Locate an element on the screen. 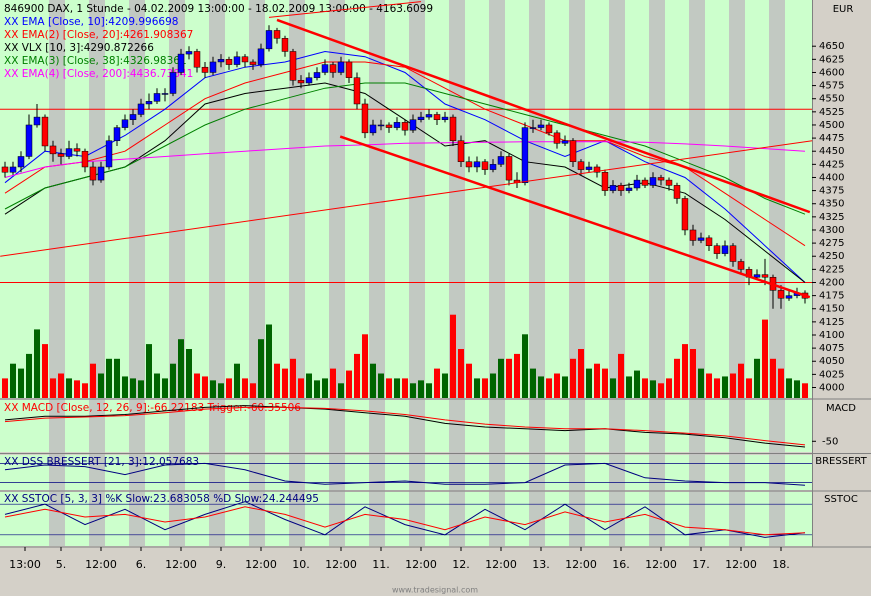 This screenshot has height=596, width=871. footer: www.tradesignal.com is located at coordinates (435, 590).